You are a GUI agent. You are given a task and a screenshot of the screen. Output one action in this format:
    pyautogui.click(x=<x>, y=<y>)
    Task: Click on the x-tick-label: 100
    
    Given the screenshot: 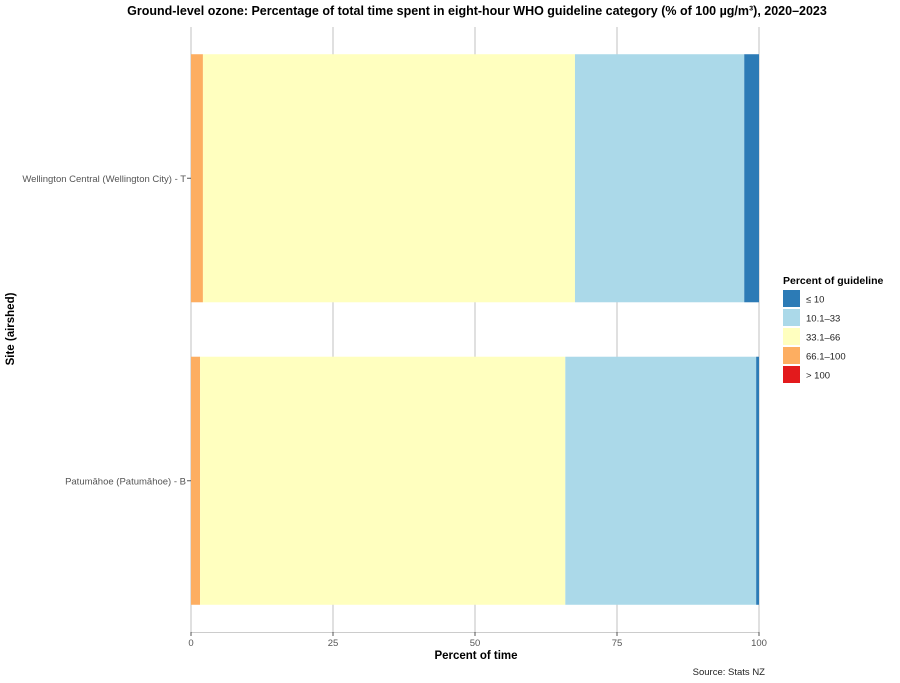 What is the action you would take?
    pyautogui.click(x=759, y=643)
    